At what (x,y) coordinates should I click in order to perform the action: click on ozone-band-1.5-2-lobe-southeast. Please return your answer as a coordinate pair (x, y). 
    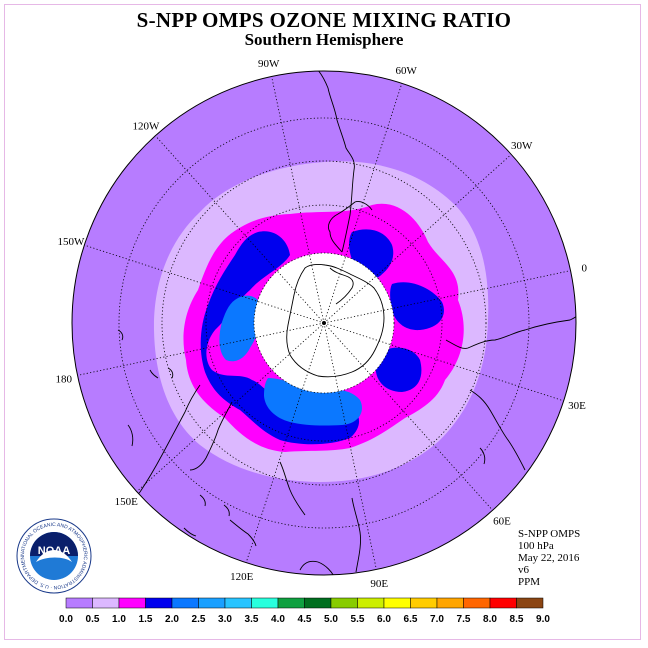
    Looking at the image, I should click on (398, 369).